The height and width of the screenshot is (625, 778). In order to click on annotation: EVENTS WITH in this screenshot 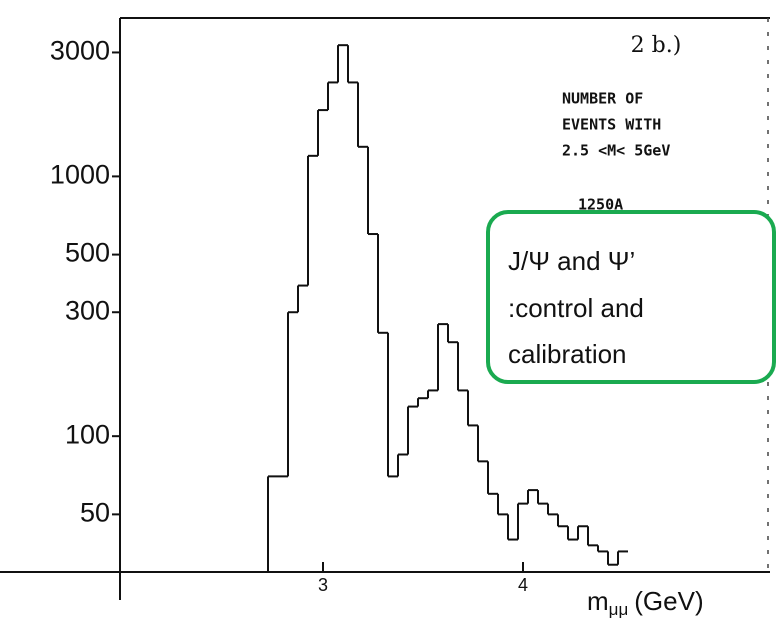, I will do `click(611, 125)`.